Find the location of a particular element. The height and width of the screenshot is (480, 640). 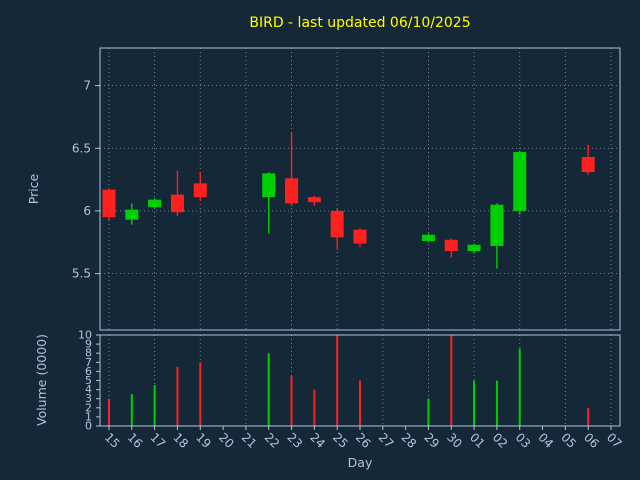

volume-y-tick-label: 9 is located at coordinates (88, 344).